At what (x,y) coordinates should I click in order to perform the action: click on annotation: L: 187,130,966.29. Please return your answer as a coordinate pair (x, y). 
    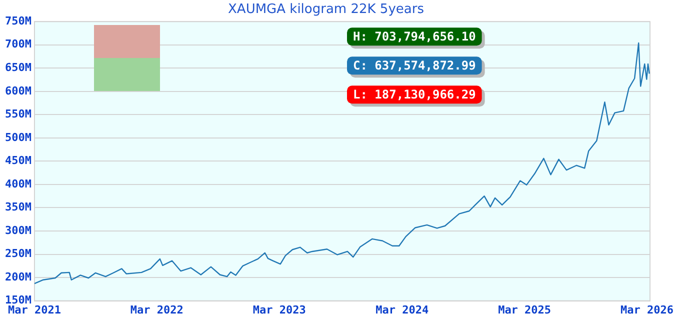
    Looking at the image, I should click on (414, 95).